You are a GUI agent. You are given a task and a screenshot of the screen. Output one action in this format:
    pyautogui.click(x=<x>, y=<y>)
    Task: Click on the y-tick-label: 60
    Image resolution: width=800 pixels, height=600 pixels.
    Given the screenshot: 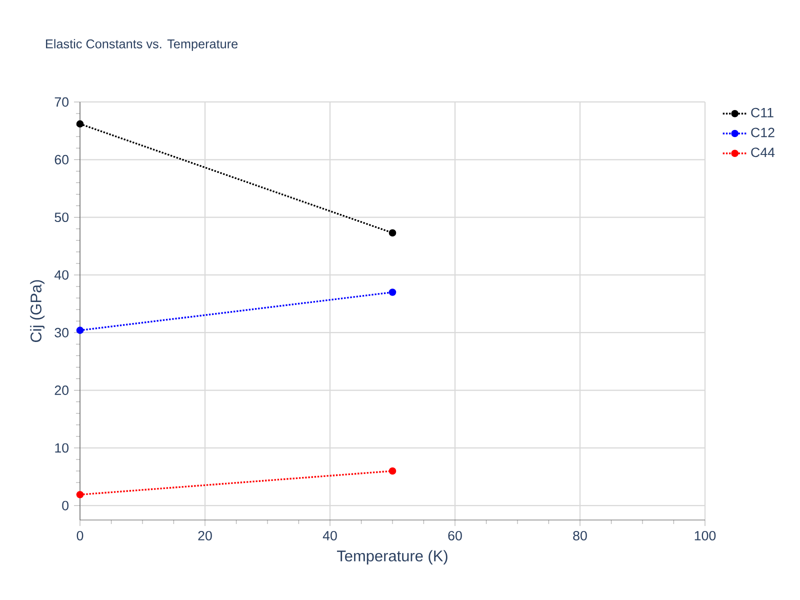 What is the action you would take?
    pyautogui.click(x=61, y=159)
    